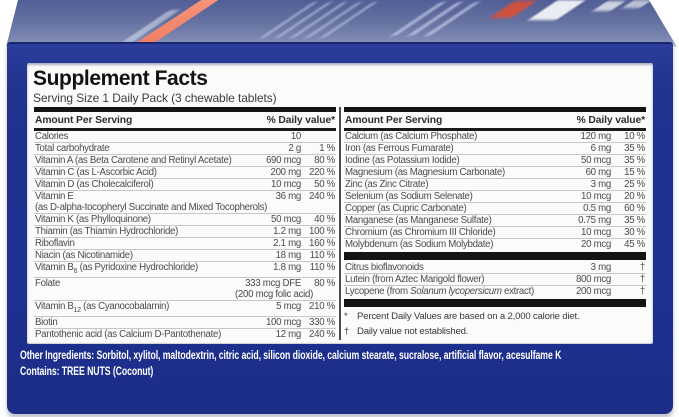  Describe the element at coordinates (642, 292) in the screenshot. I see `nutrient-daily-value: †` at that location.